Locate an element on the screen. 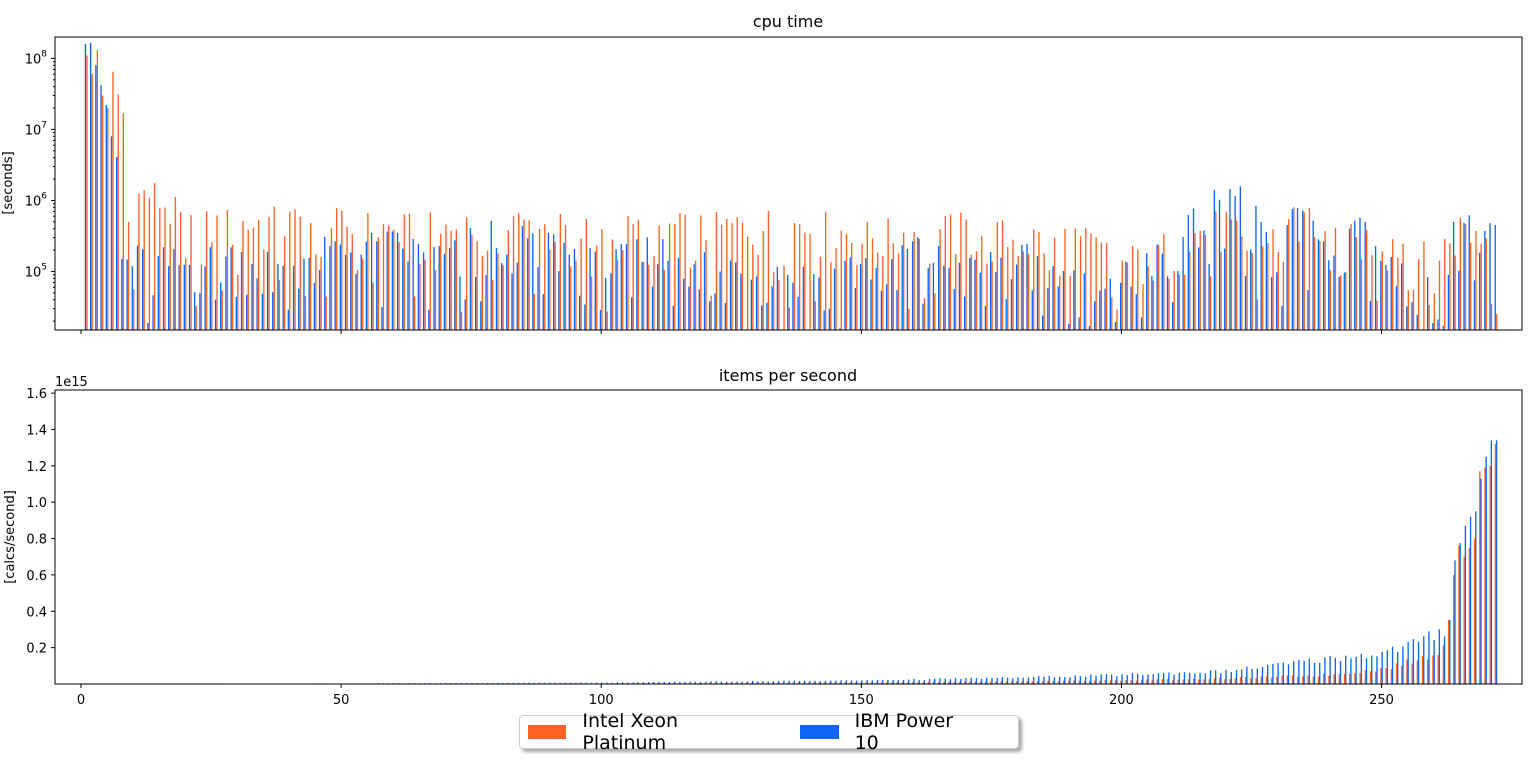  cpu-time-ytick-label-1: 106 is located at coordinates (36, 200).